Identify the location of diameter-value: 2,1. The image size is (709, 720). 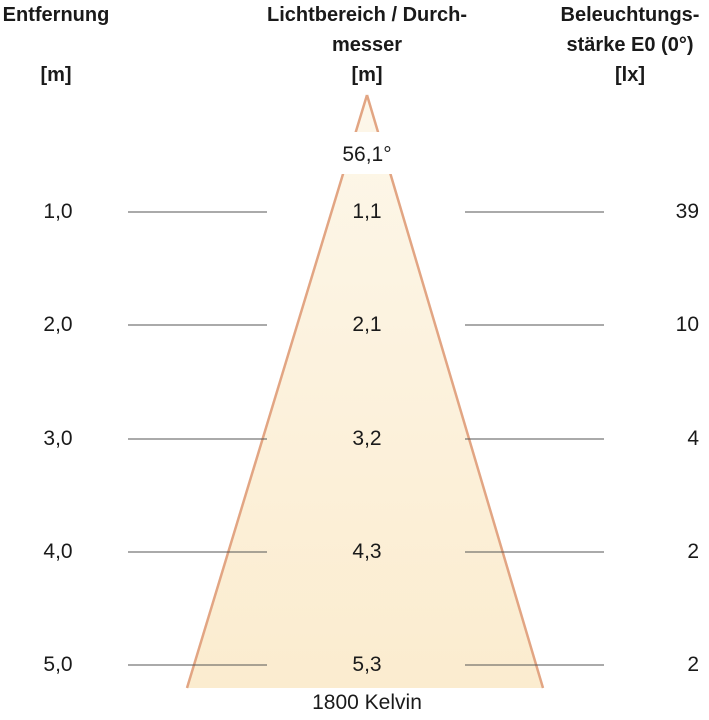
(367, 324).